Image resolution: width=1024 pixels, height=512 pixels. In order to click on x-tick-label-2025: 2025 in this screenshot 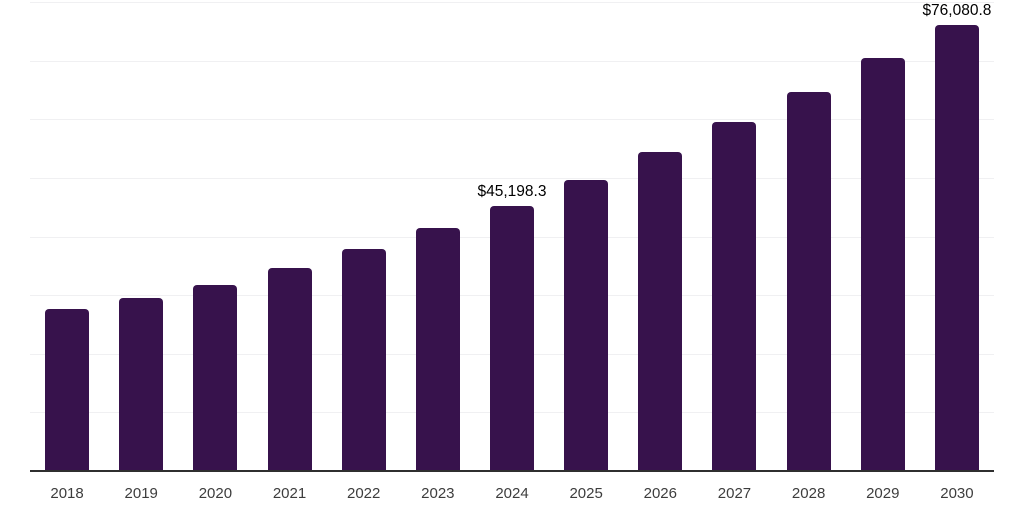, I will do `click(586, 493)`.